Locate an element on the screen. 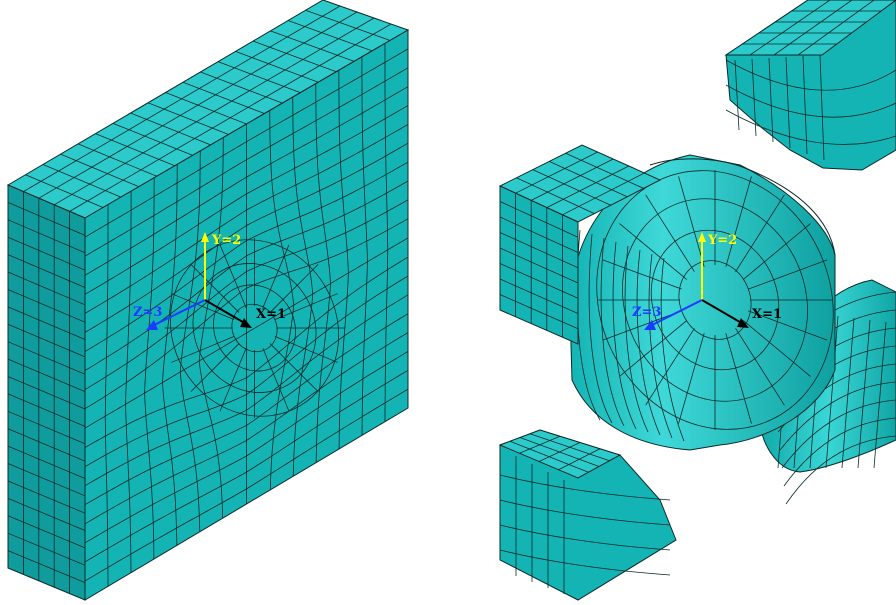 The width and height of the screenshot is (896, 605). right-x-label: X=1 is located at coordinates (767, 314).